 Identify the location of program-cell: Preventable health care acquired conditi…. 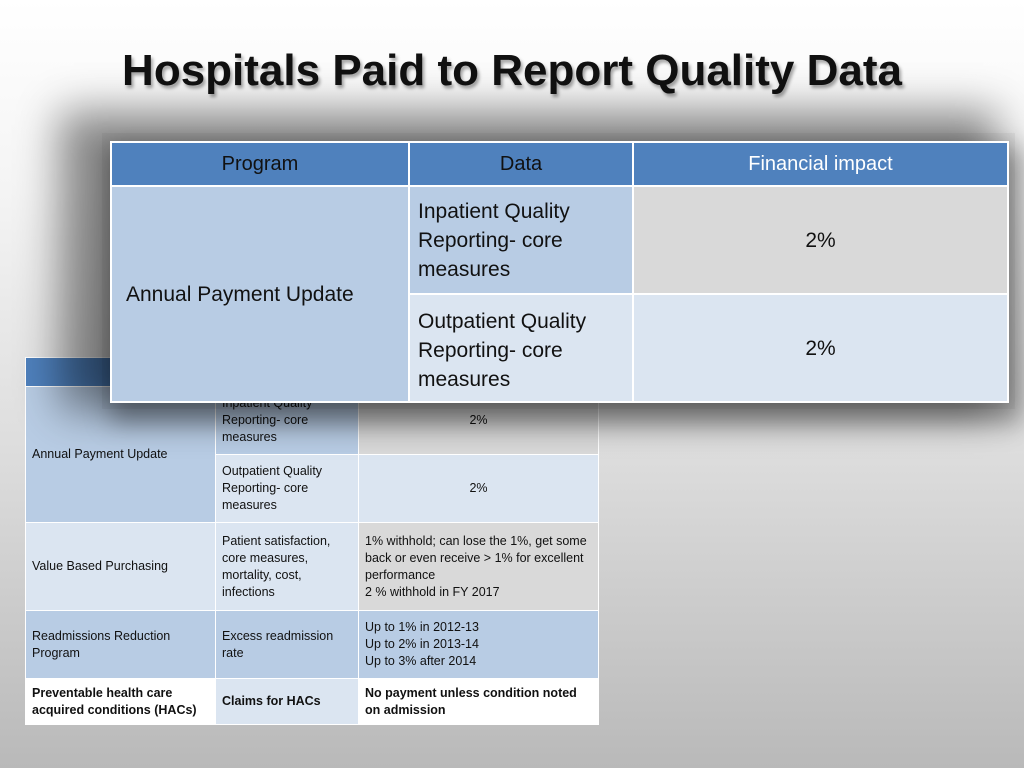
(120, 701).